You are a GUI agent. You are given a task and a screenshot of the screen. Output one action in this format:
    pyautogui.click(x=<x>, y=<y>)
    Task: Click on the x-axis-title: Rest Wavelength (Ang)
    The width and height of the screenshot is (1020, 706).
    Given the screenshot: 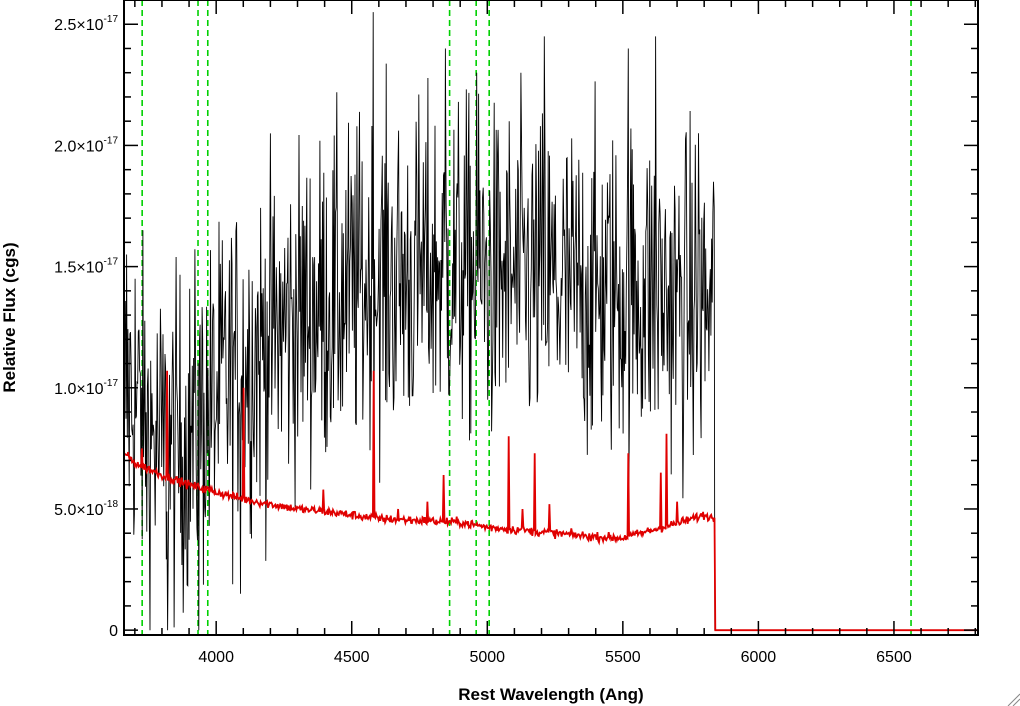 What is the action you would take?
    pyautogui.click(x=550, y=694)
    